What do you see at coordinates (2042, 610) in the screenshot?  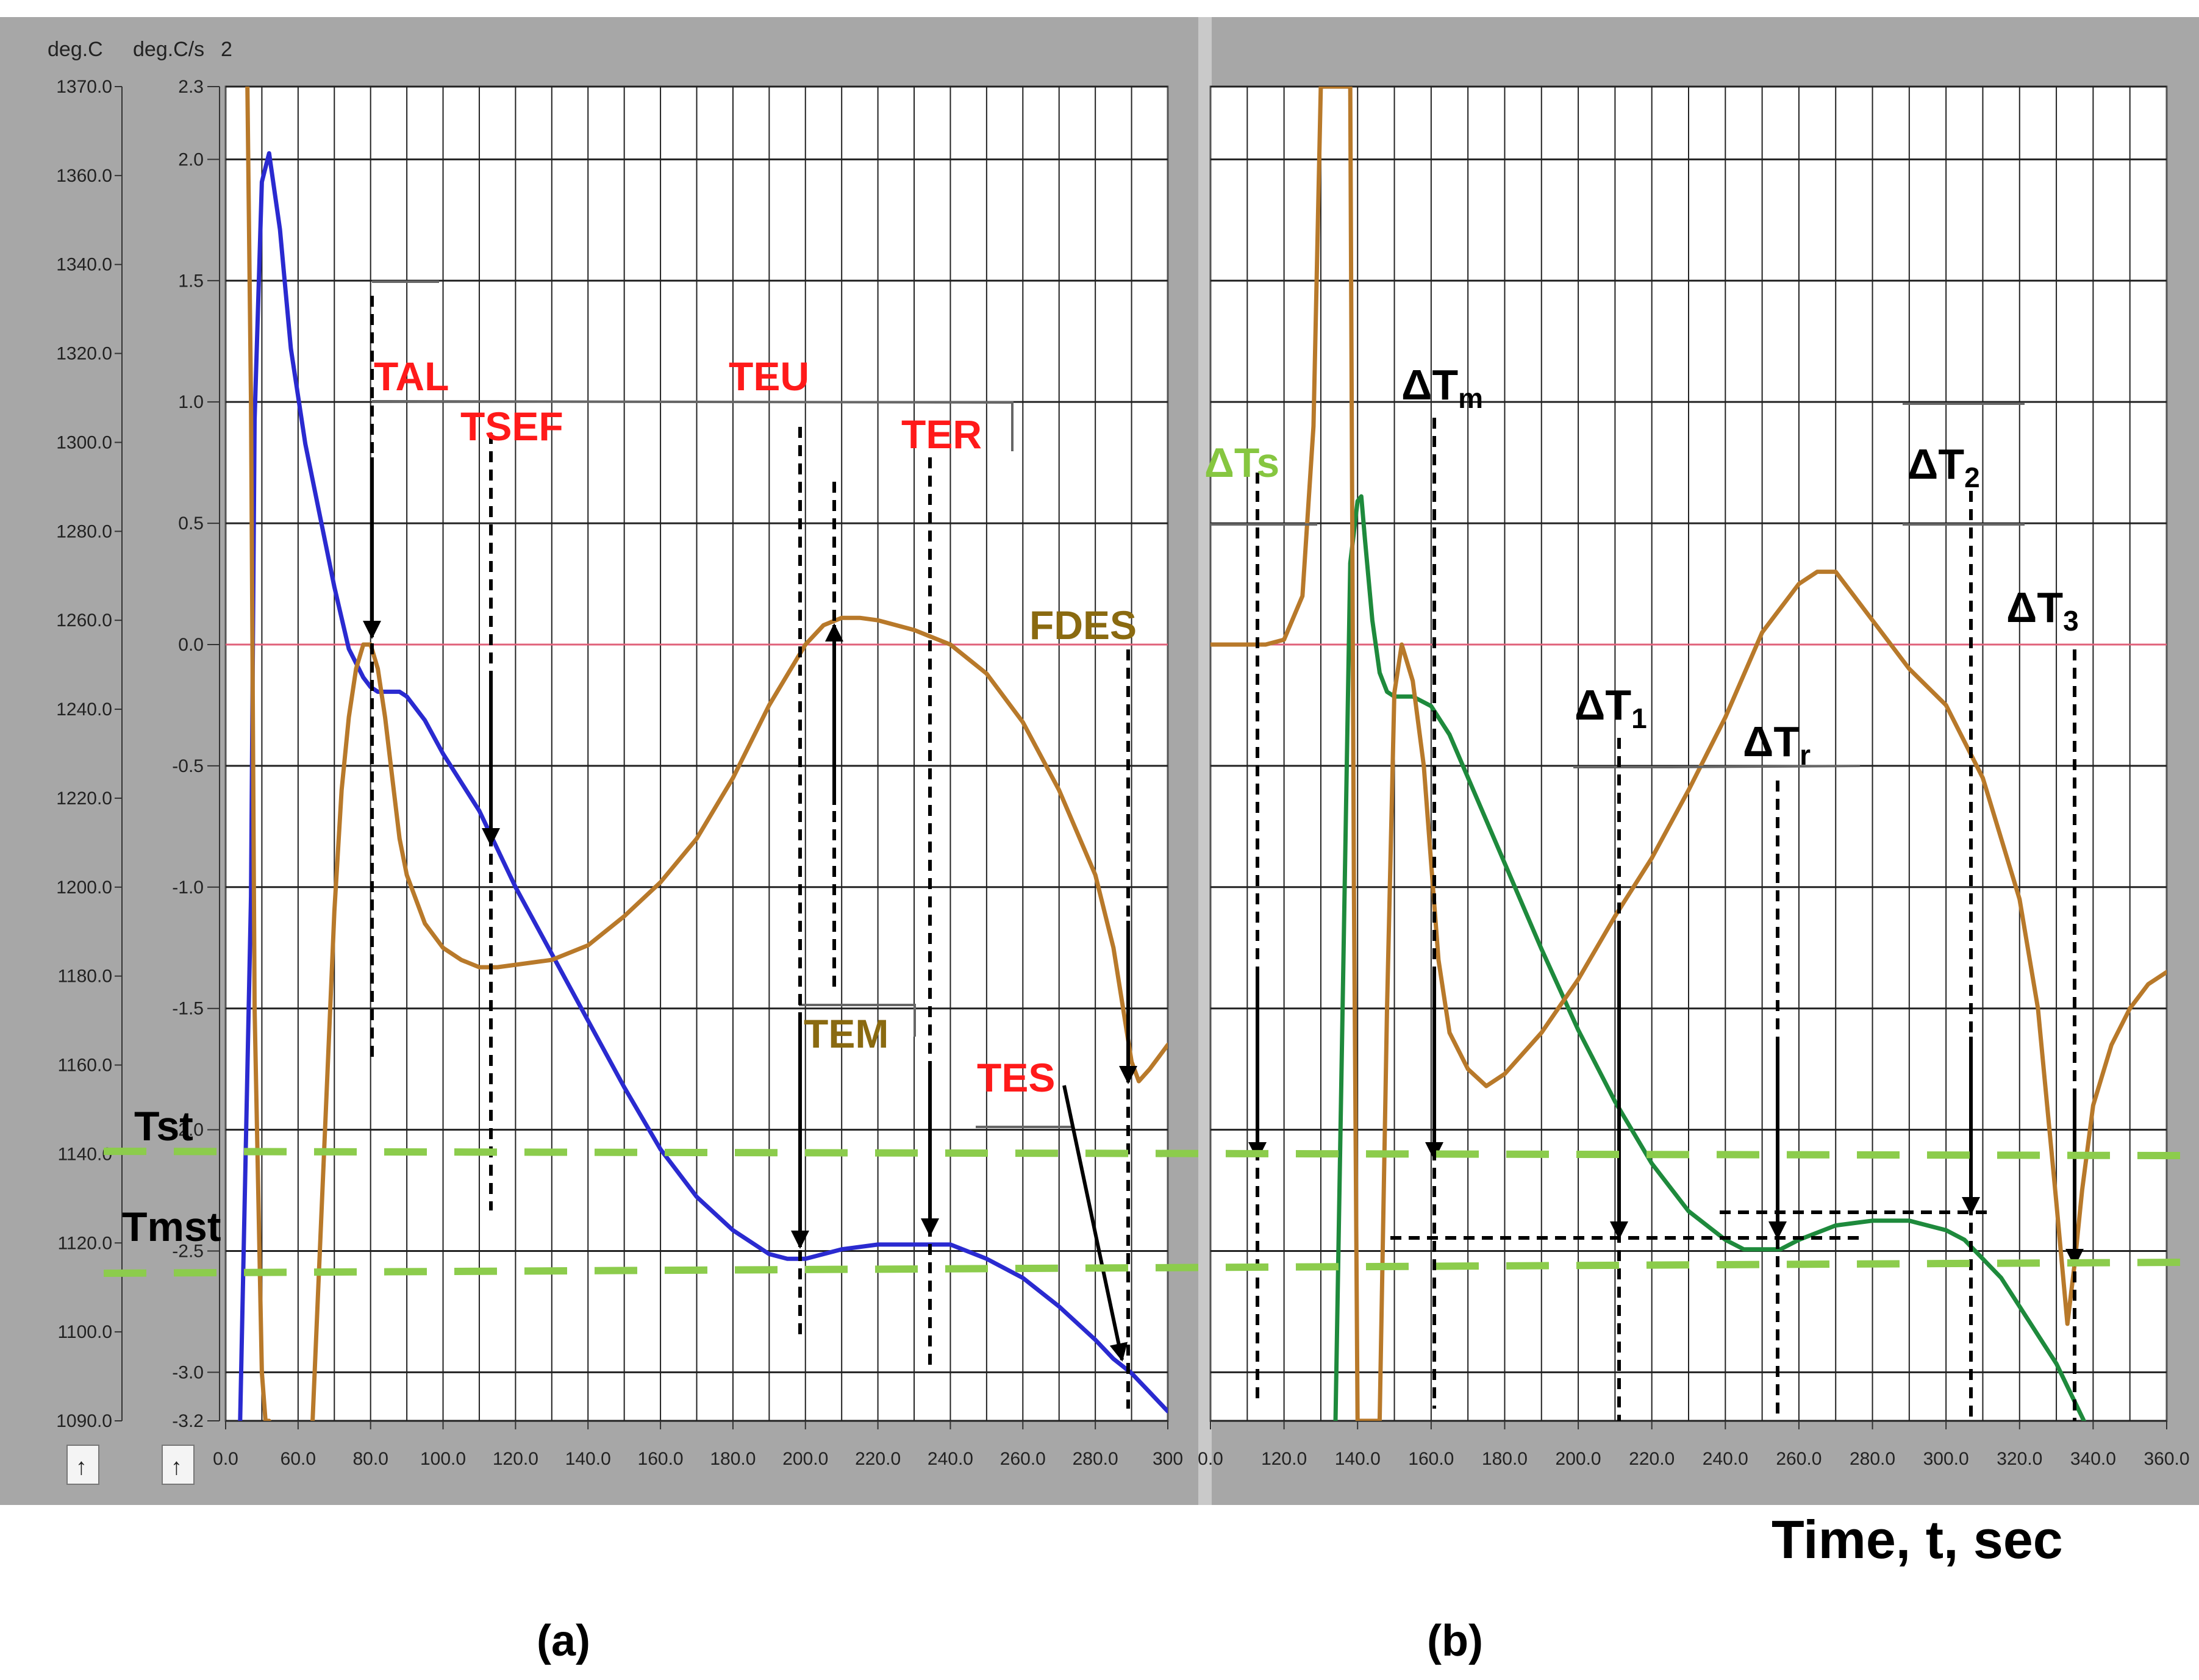 I see `label-delta-t3: ΔT3` at bounding box center [2042, 610].